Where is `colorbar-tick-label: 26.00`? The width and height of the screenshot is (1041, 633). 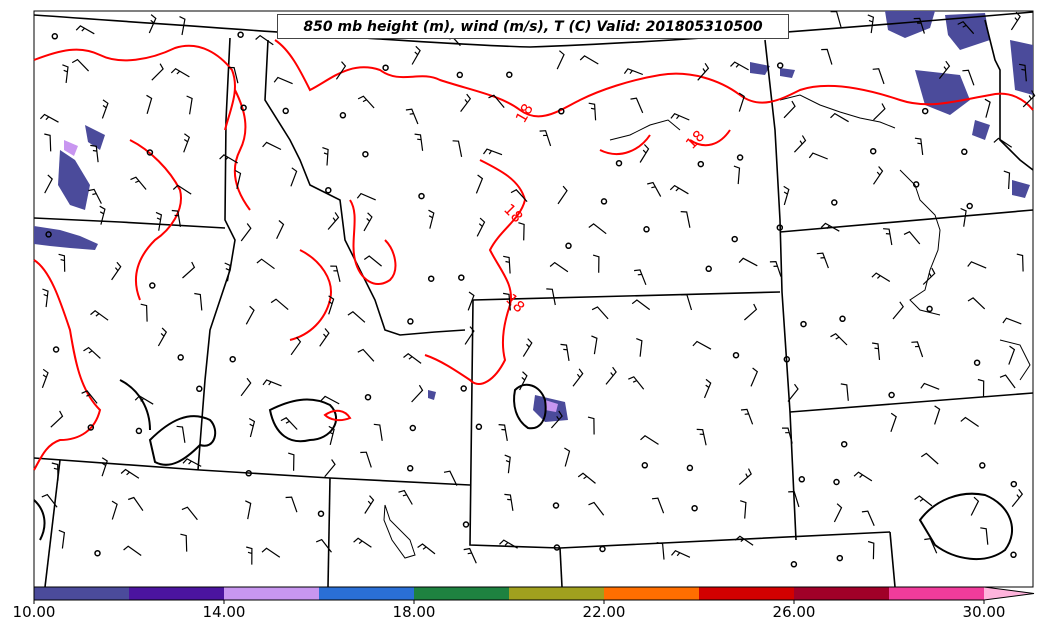 colorbar-tick-label: 26.00 is located at coordinates (794, 612).